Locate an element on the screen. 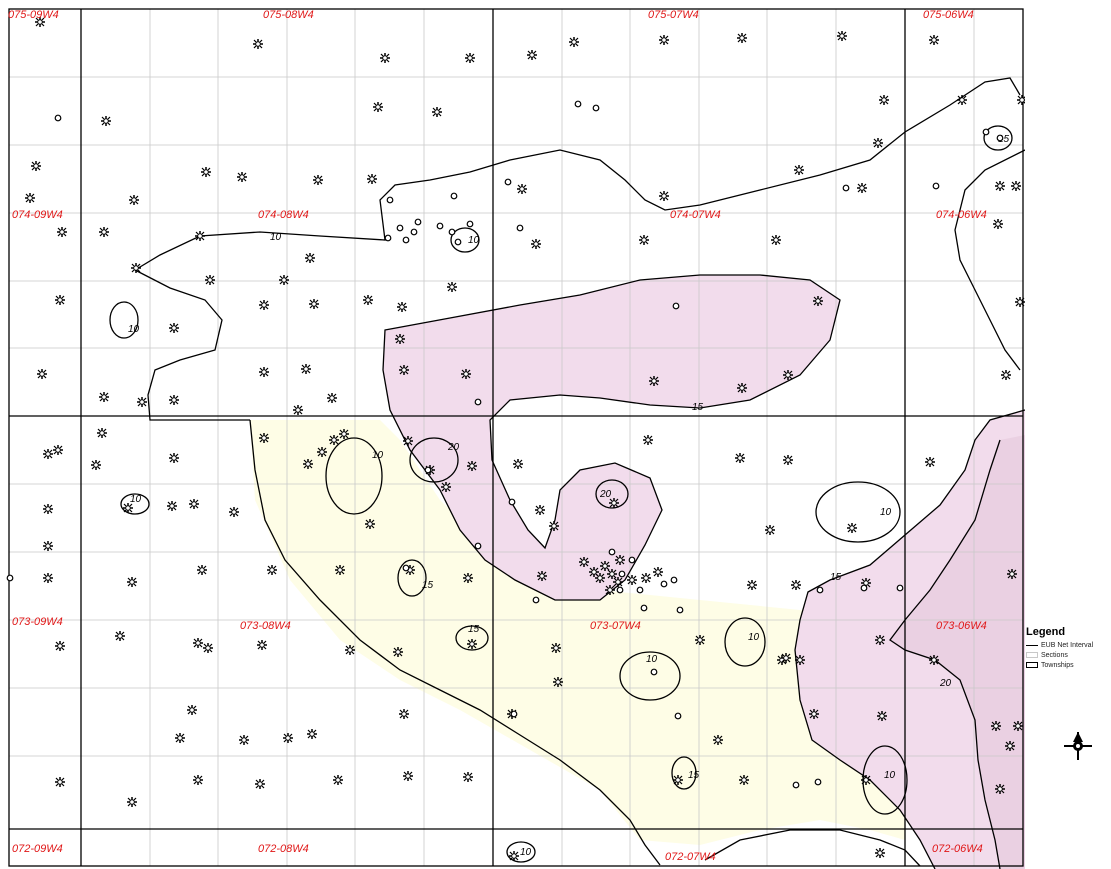 Image resolution: width=1111 pixels, height=869 pixels. legend-item-net-interval: EUB Net Interval is located at coordinates (1068, 645).